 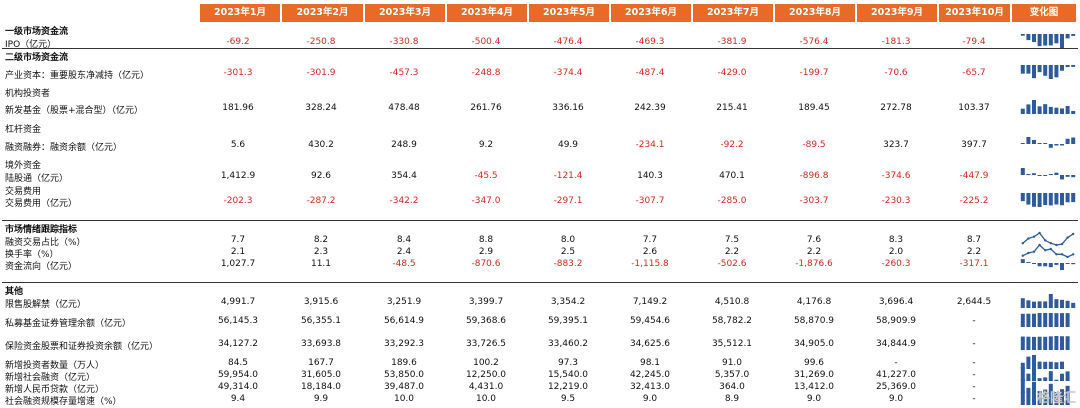 What do you see at coordinates (897, 13) in the screenshot?
I see `column-header-month: 2023年9月` at bounding box center [897, 13].